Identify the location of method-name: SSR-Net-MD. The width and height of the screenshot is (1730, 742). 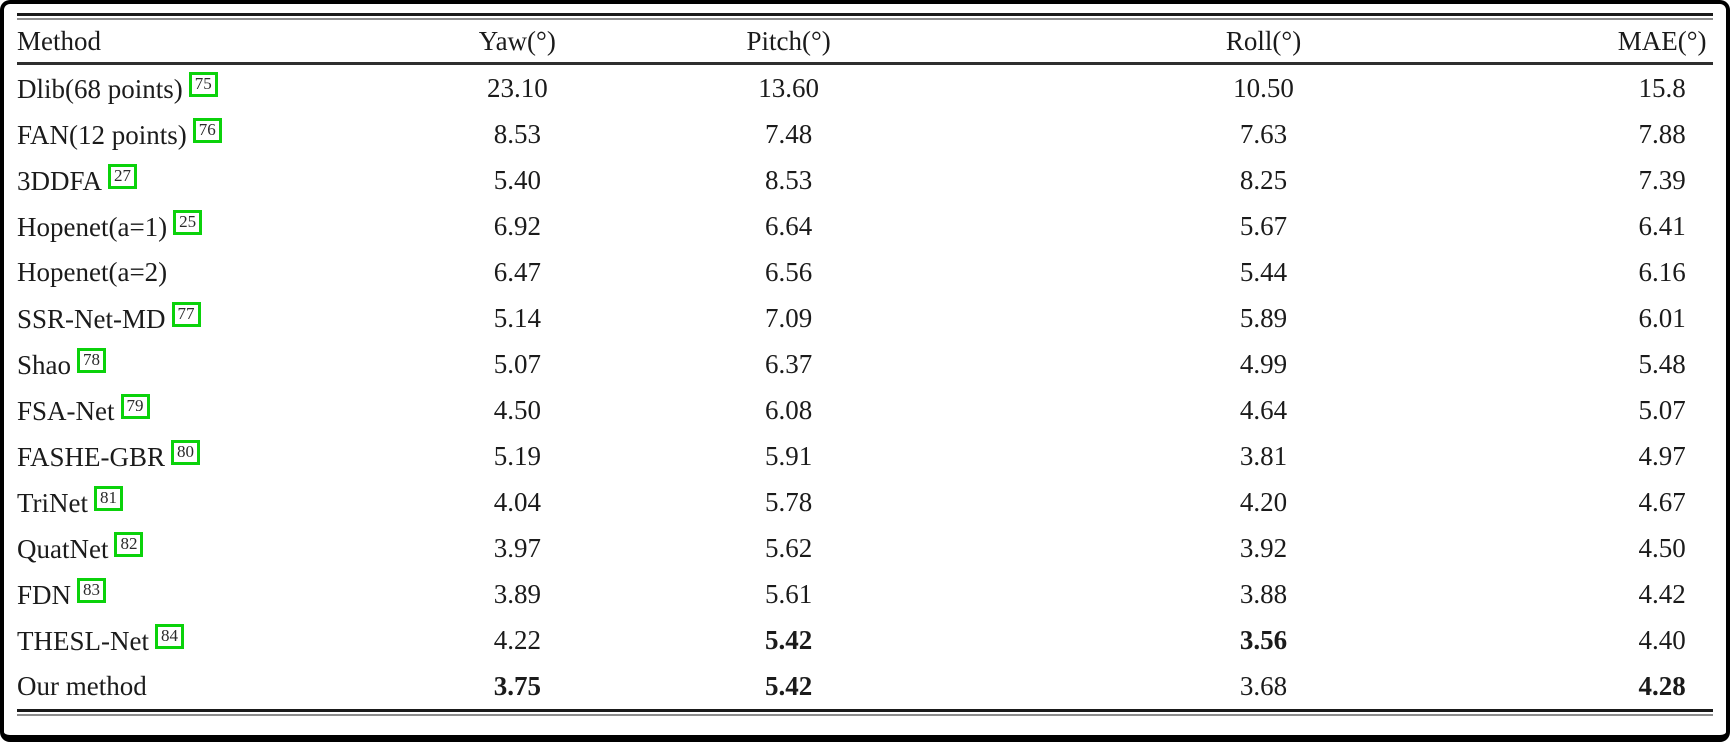
(91, 318).